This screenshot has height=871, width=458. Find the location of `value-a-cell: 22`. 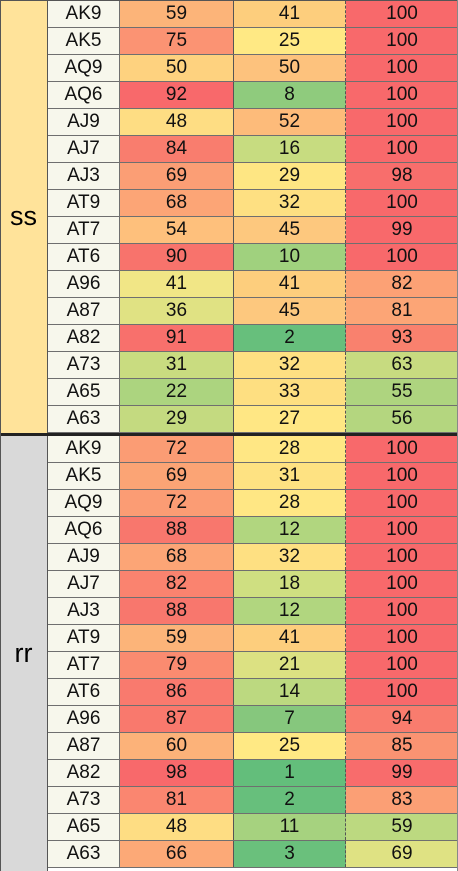

value-a-cell: 22 is located at coordinates (177, 392).